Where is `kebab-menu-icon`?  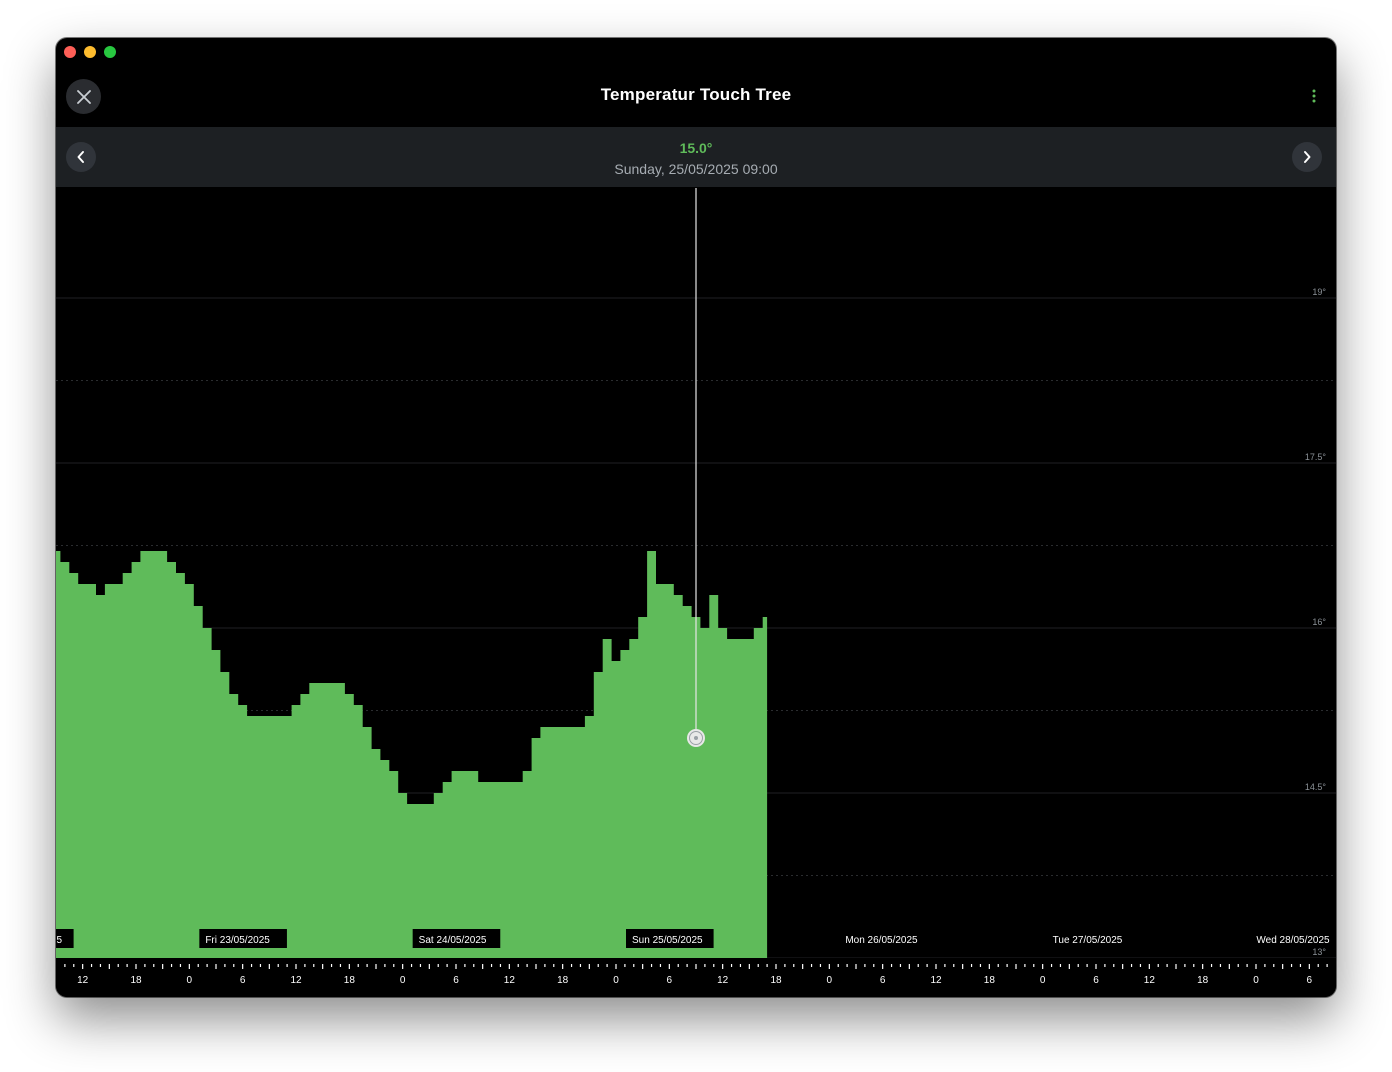 kebab-menu-icon is located at coordinates (1314, 96).